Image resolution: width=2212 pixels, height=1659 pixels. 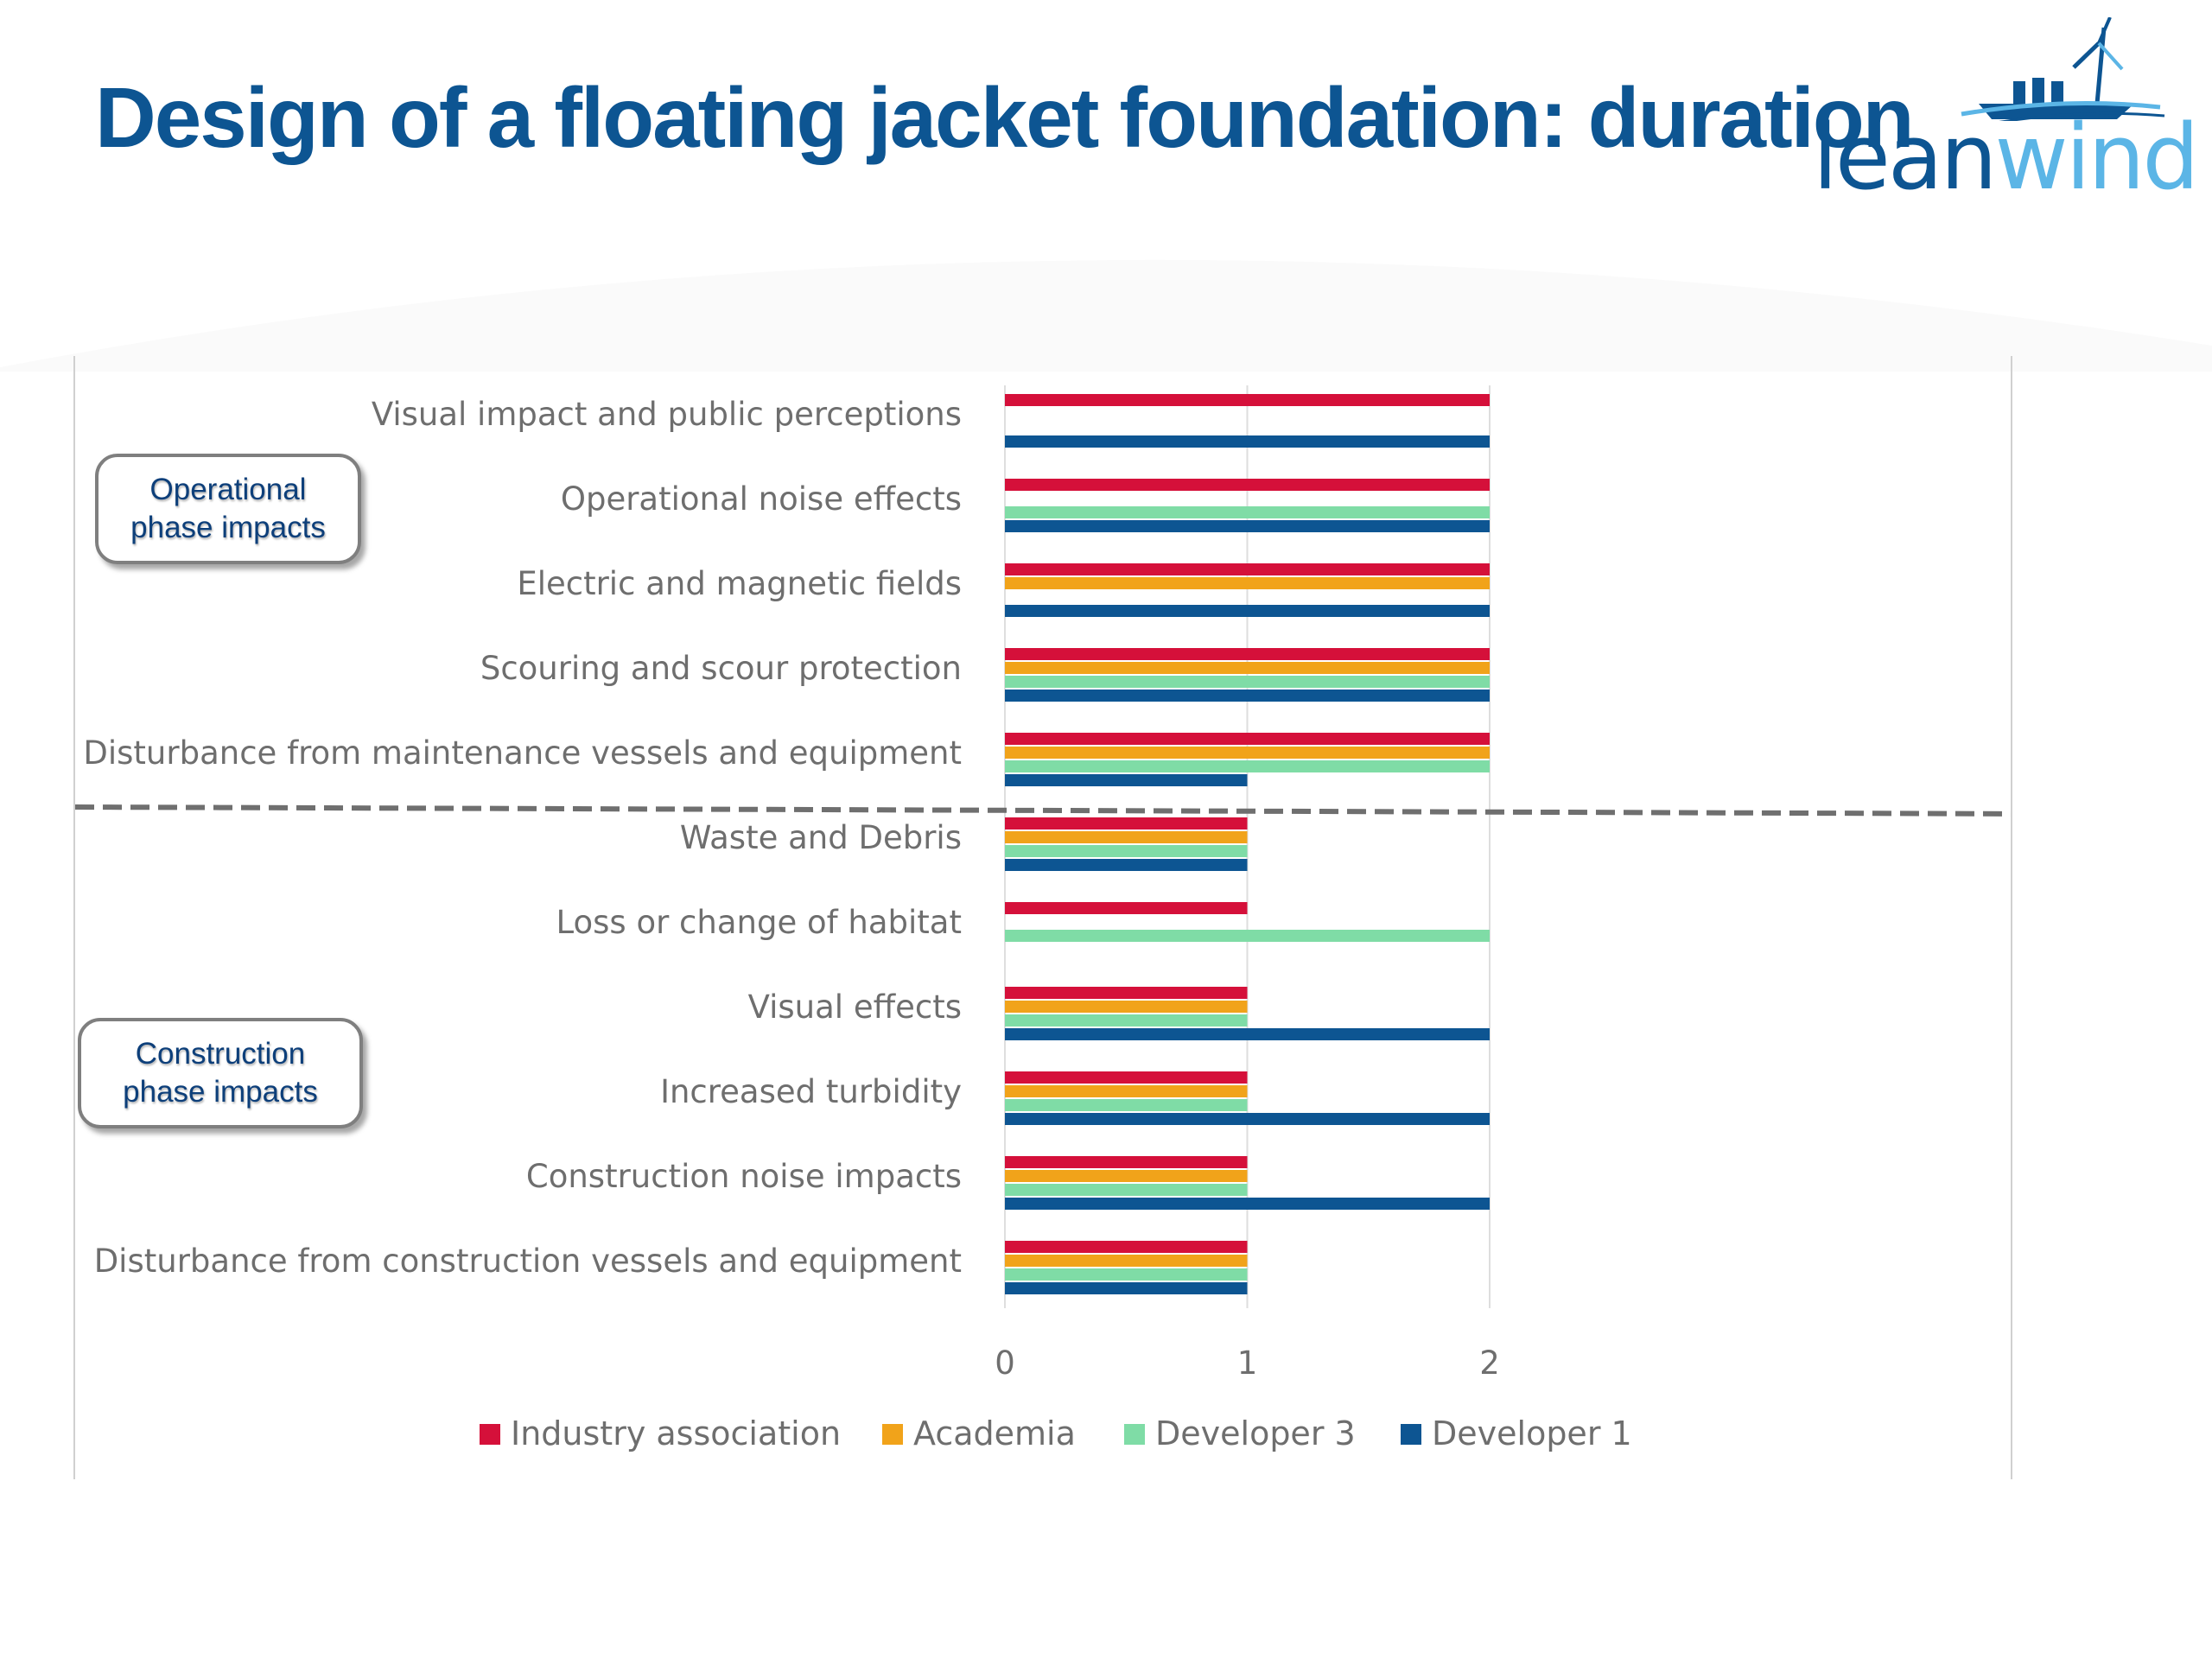 I want to click on legend-label: Developer 3, so click(x=1255, y=1433).